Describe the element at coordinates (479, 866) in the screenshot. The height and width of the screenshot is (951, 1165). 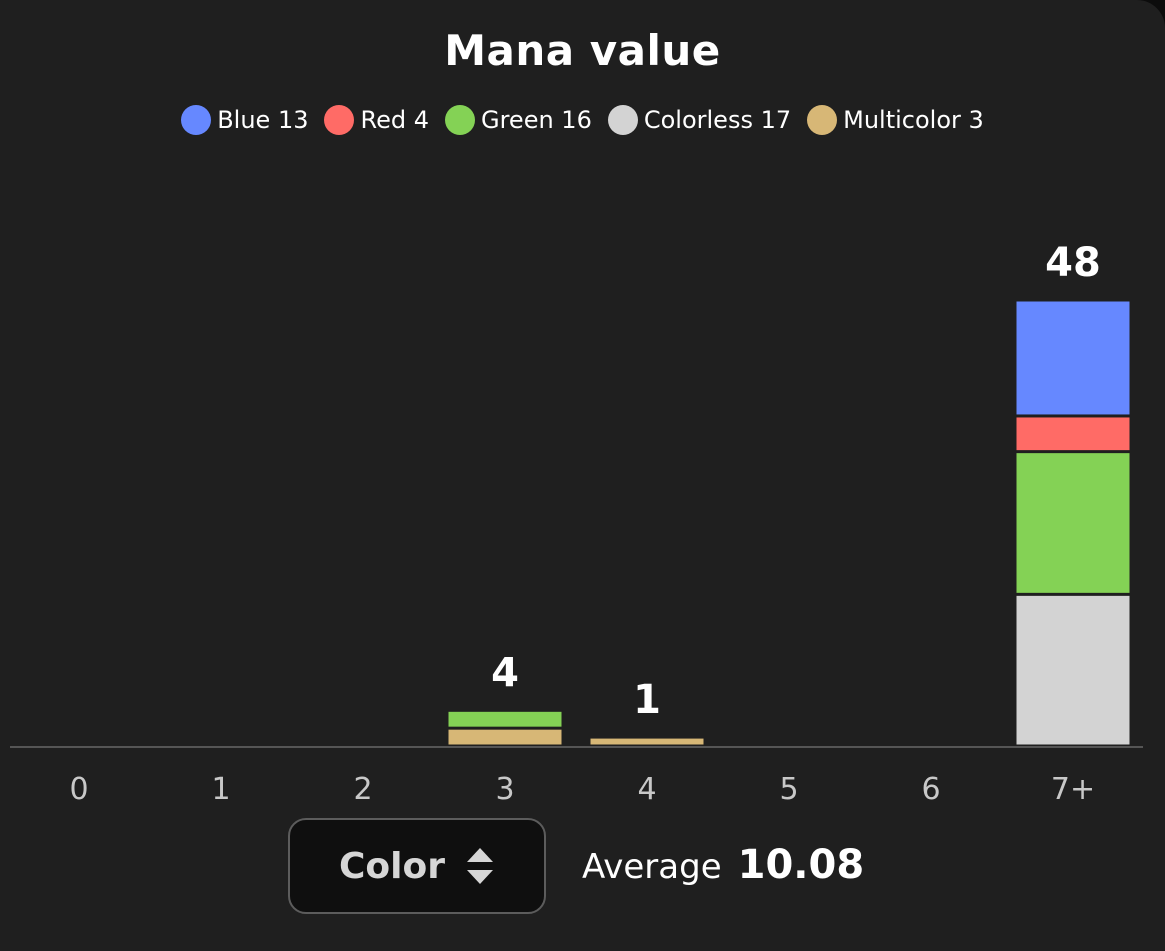
I see `sort-updown-icon` at that location.